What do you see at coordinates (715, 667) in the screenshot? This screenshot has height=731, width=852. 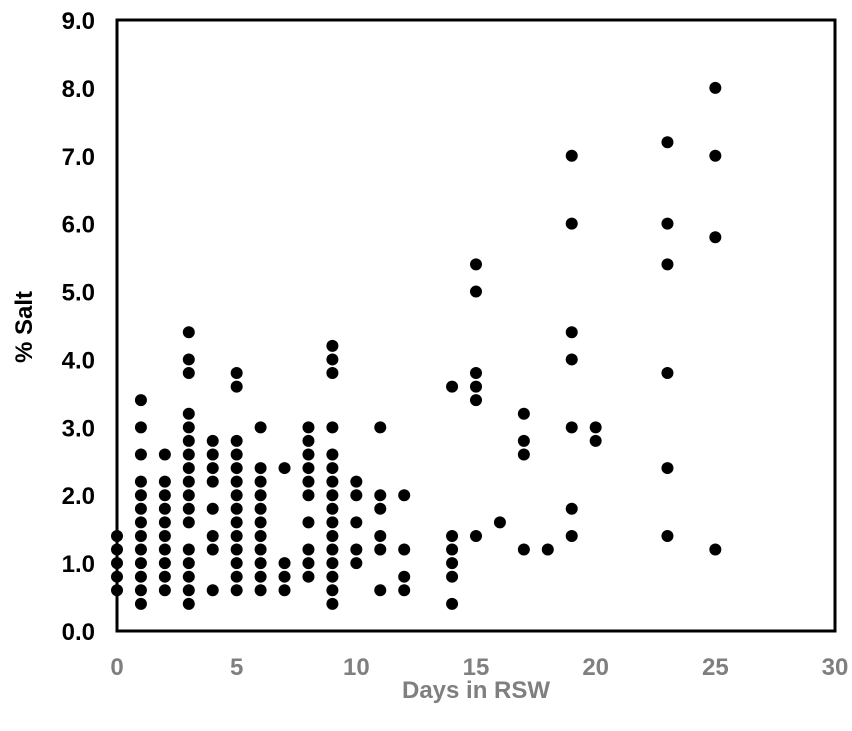 I see `x-tick-label: 25` at bounding box center [715, 667].